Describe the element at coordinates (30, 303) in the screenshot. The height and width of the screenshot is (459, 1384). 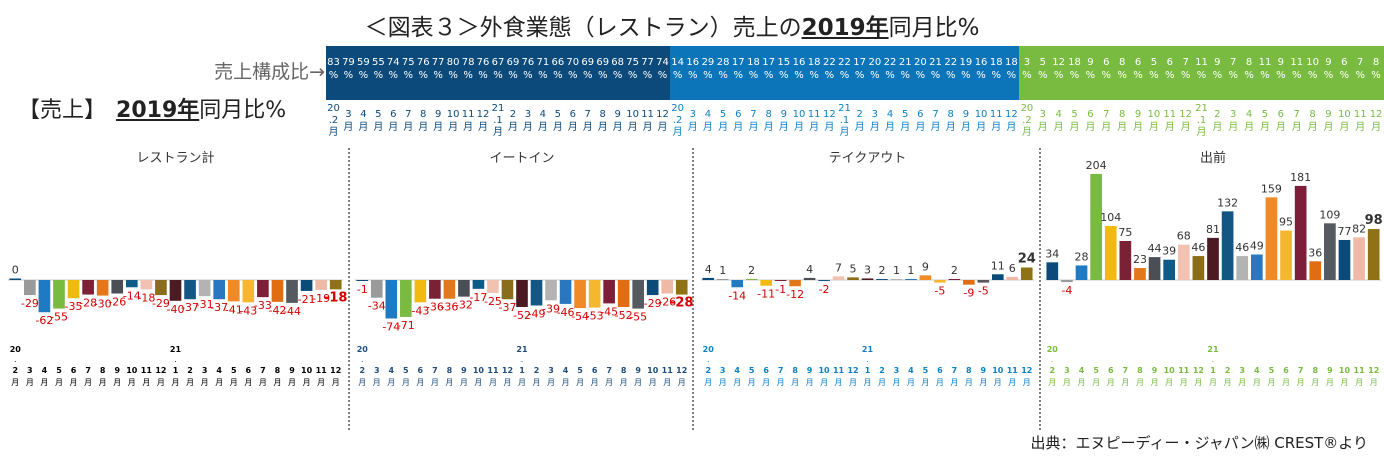
I see `bar-value-label: -29` at that location.